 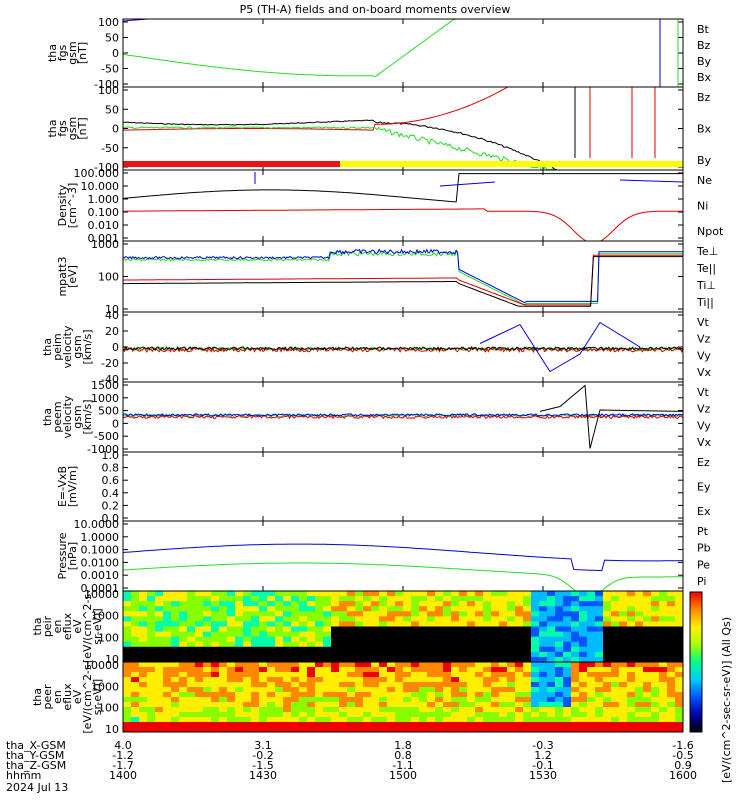 I want to click on legend-ni: Ni, so click(x=702, y=206).